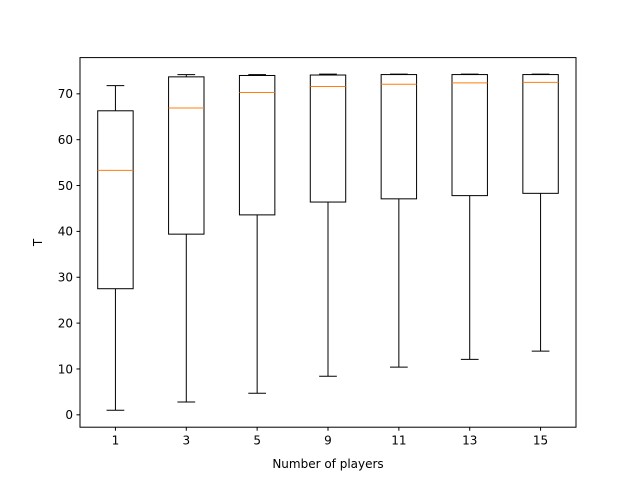 The image size is (640, 480). I want to click on x-tick-label-9: 9, so click(328, 441).